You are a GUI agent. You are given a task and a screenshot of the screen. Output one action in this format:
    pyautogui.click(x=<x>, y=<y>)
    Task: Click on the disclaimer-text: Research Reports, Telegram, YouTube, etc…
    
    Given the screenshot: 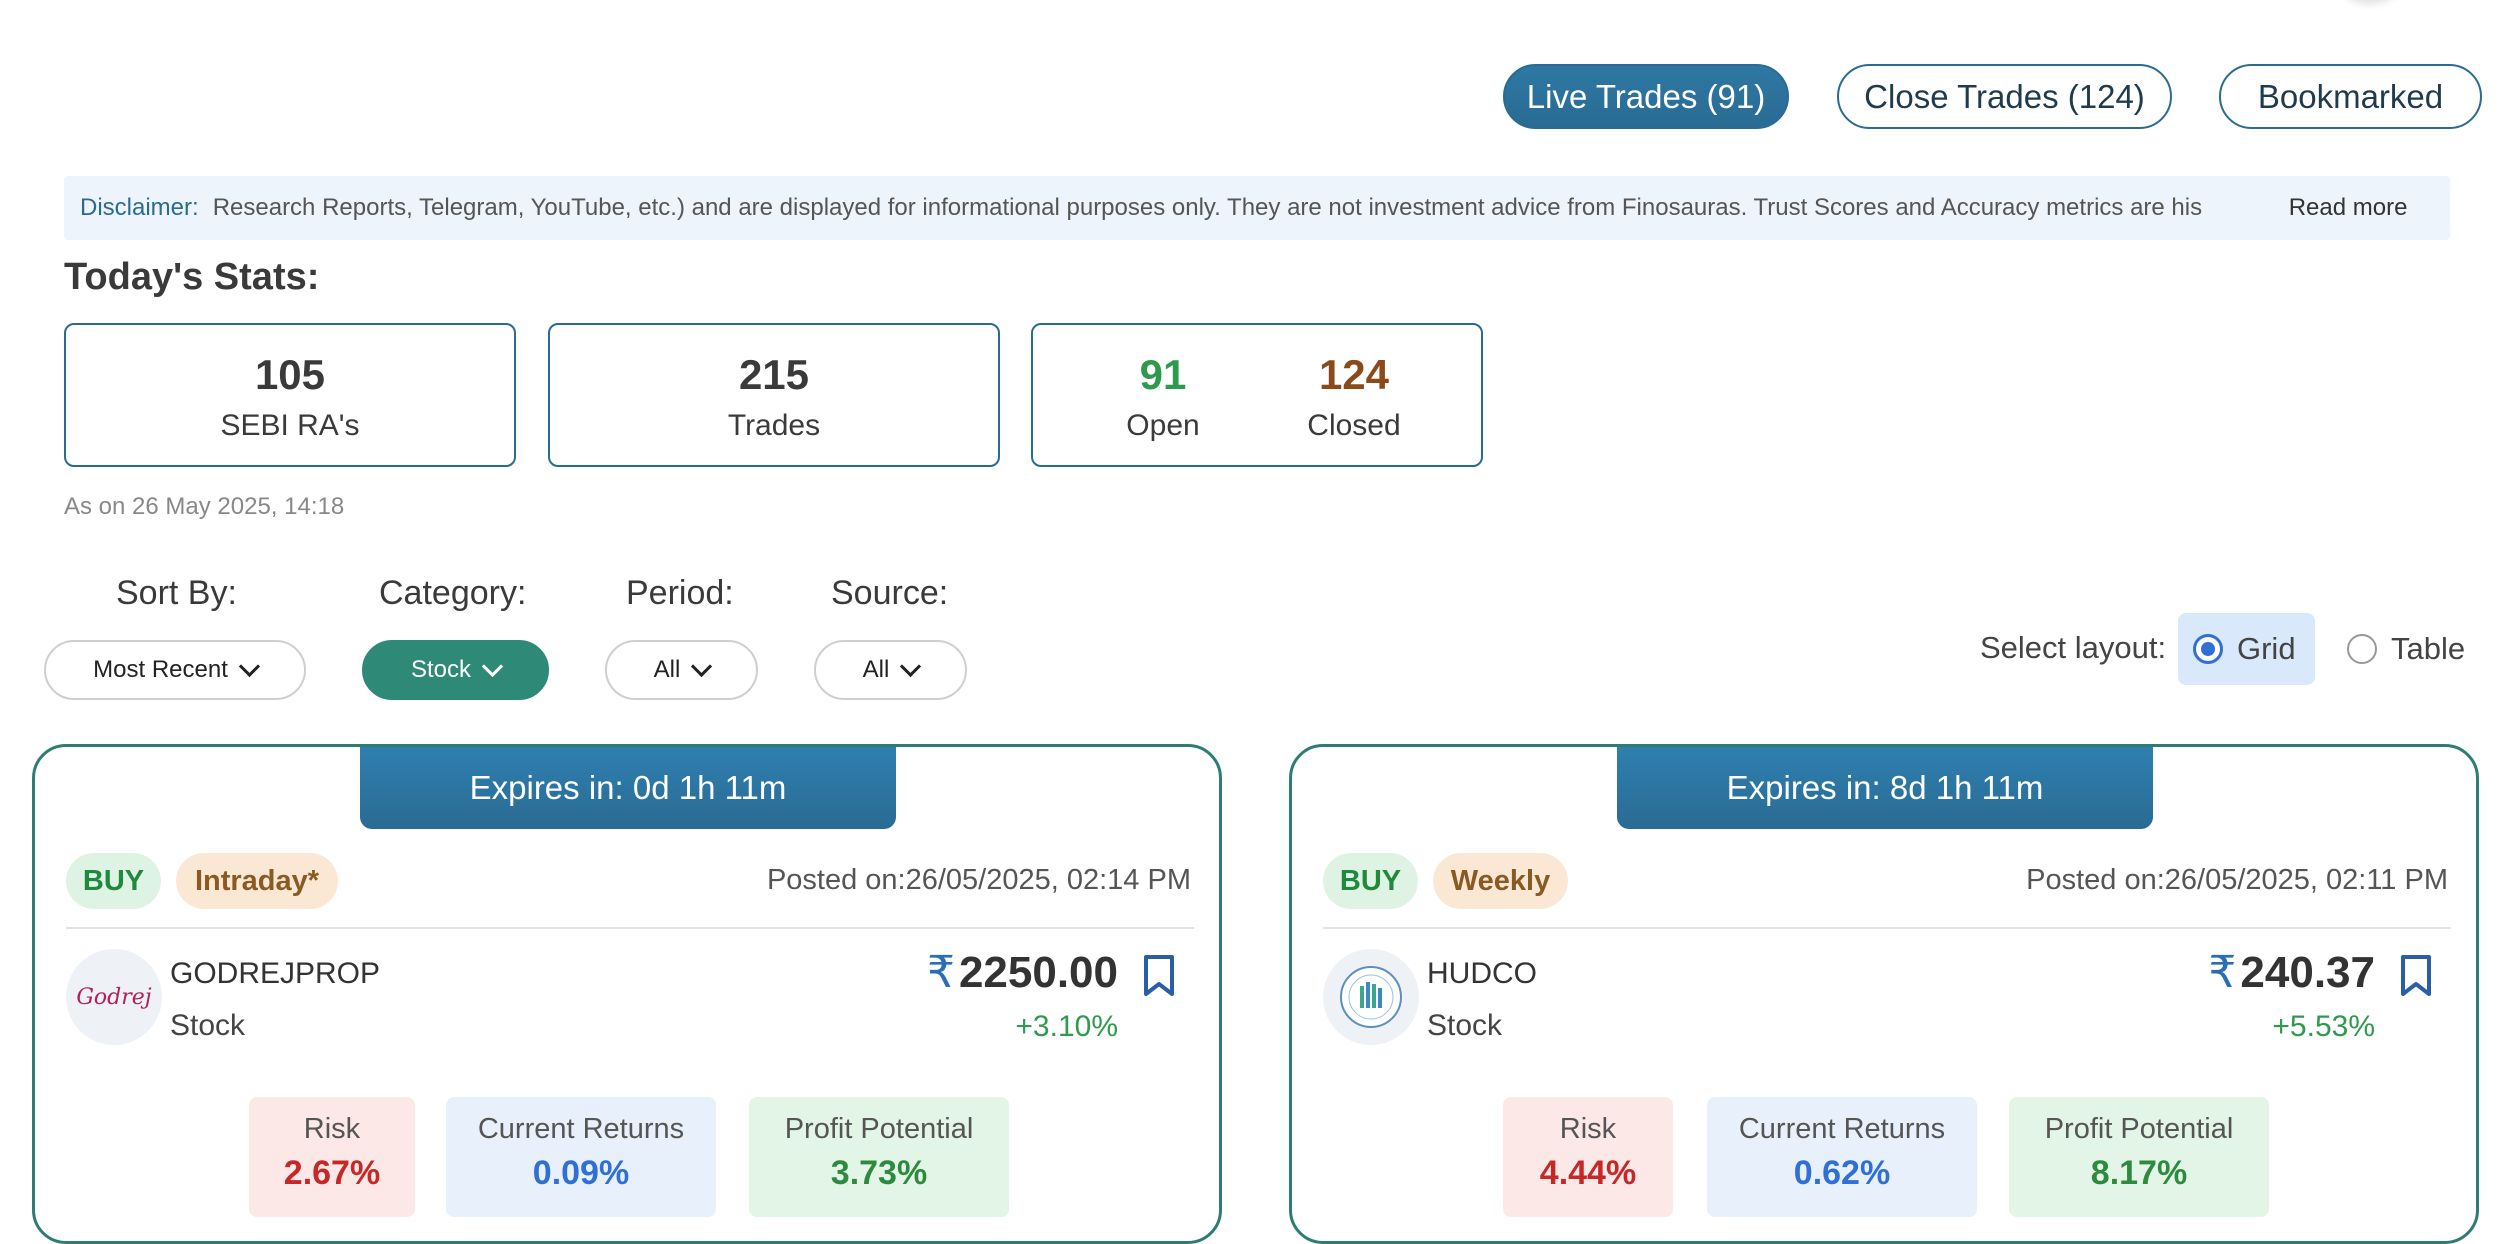 What is the action you would take?
    pyautogui.click(x=1207, y=207)
    